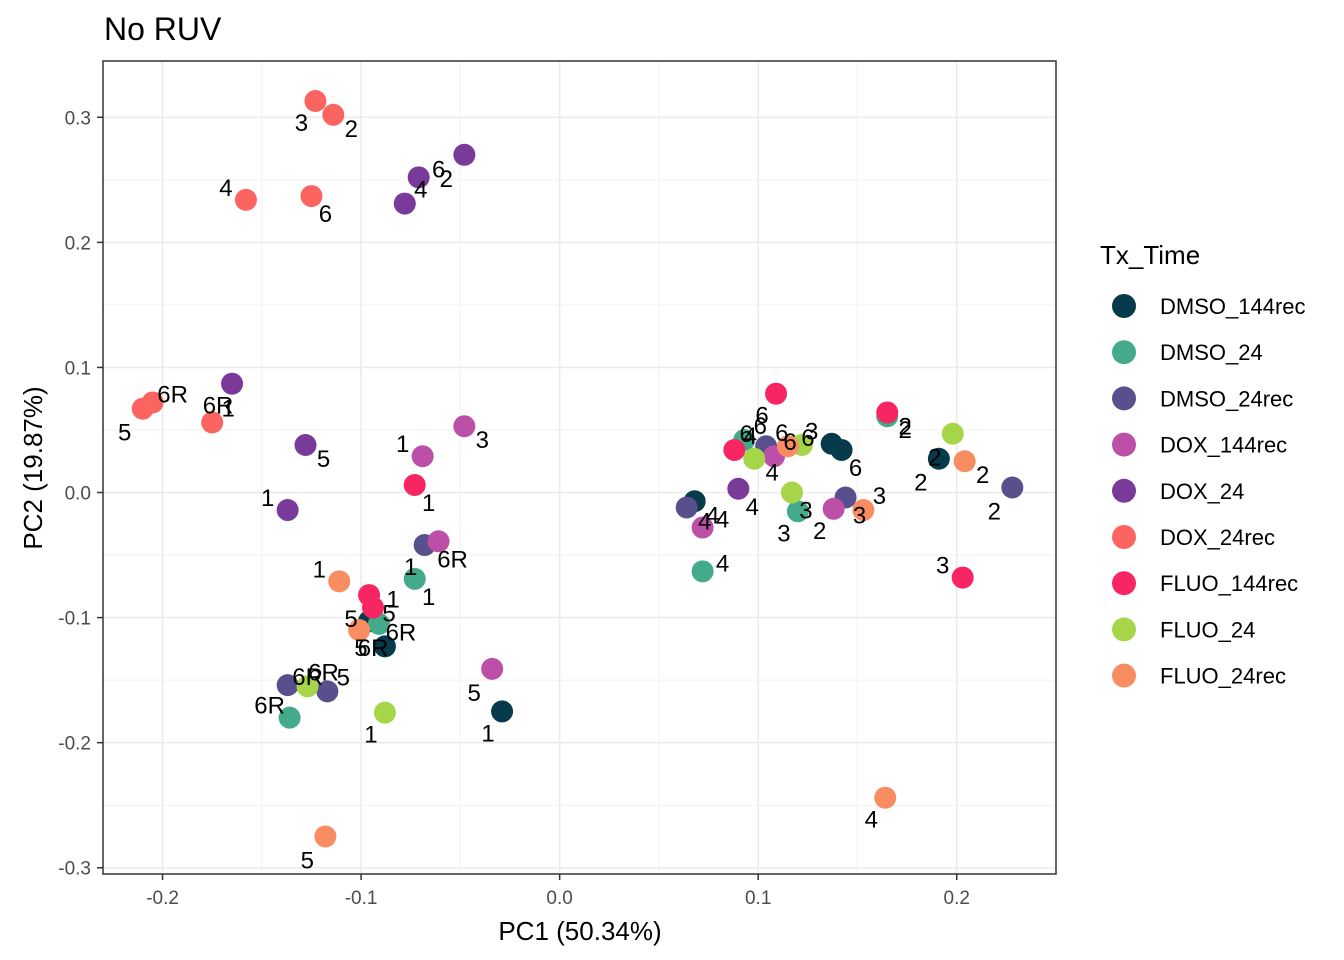  I want to click on x-tick-label: 0.1, so click(758, 898).